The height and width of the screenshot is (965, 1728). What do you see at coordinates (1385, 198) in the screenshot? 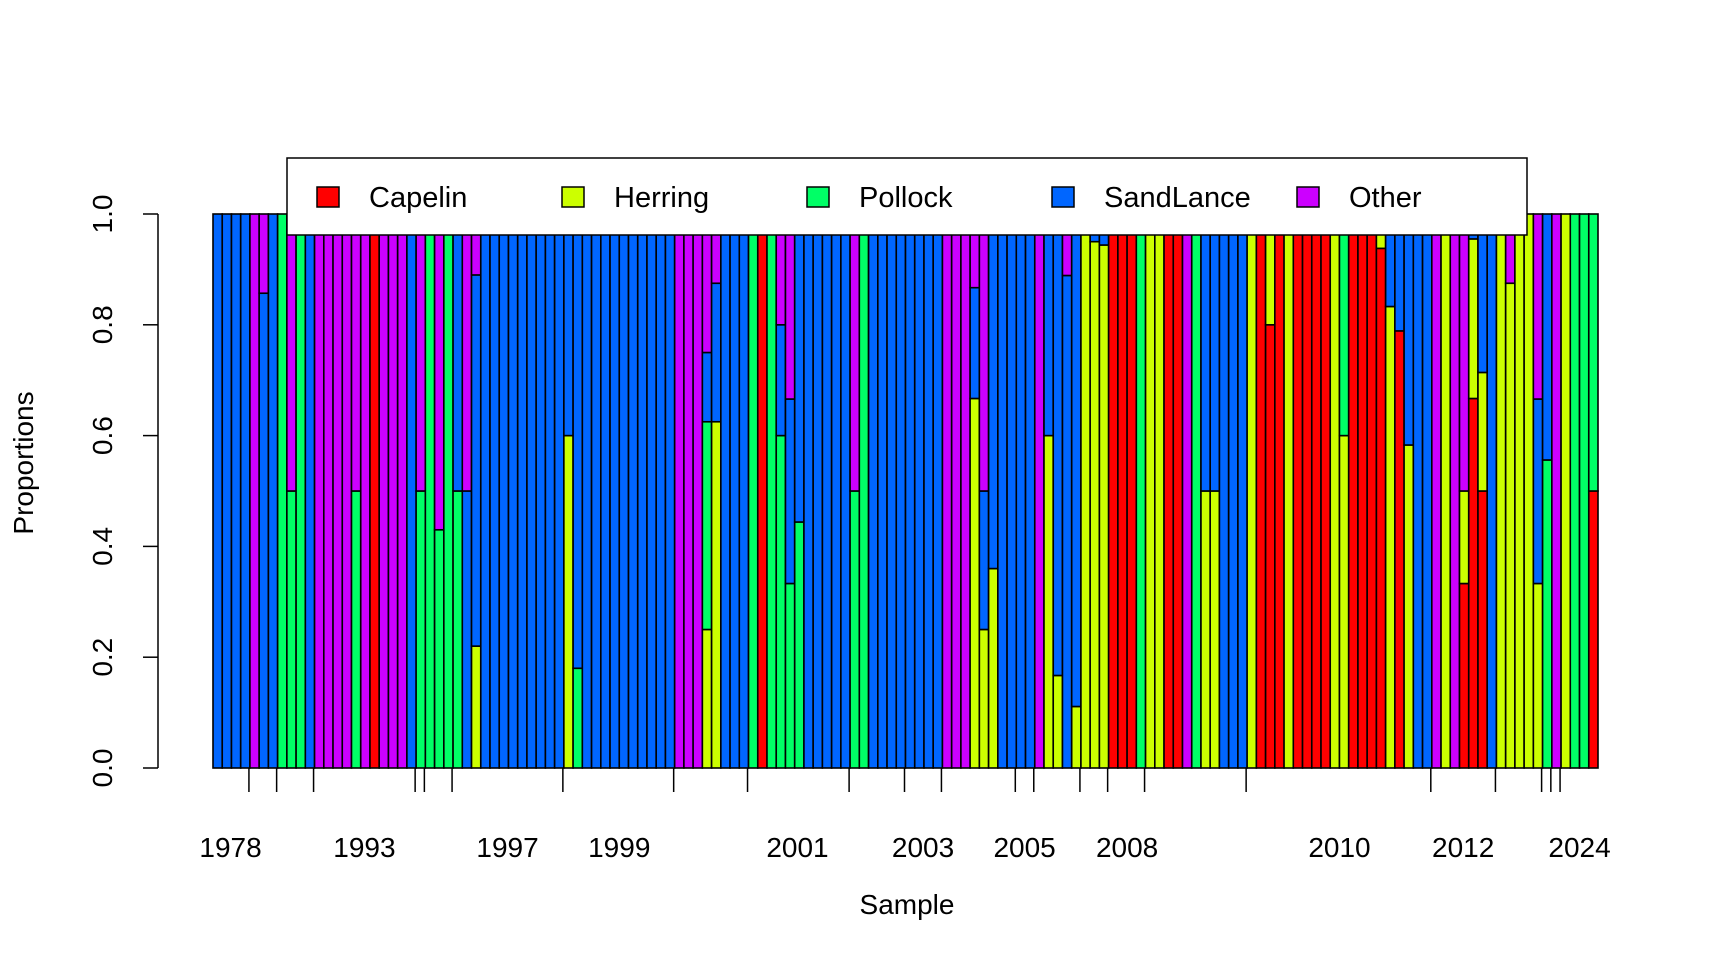
I see `legend-label-other: Other` at bounding box center [1385, 198].